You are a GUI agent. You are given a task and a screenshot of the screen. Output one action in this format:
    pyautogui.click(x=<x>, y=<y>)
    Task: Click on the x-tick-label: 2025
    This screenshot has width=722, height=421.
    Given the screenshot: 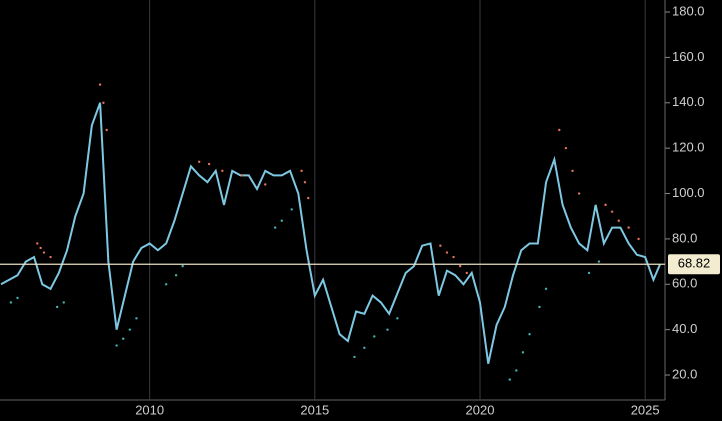 What is the action you would take?
    pyautogui.click(x=645, y=409)
    